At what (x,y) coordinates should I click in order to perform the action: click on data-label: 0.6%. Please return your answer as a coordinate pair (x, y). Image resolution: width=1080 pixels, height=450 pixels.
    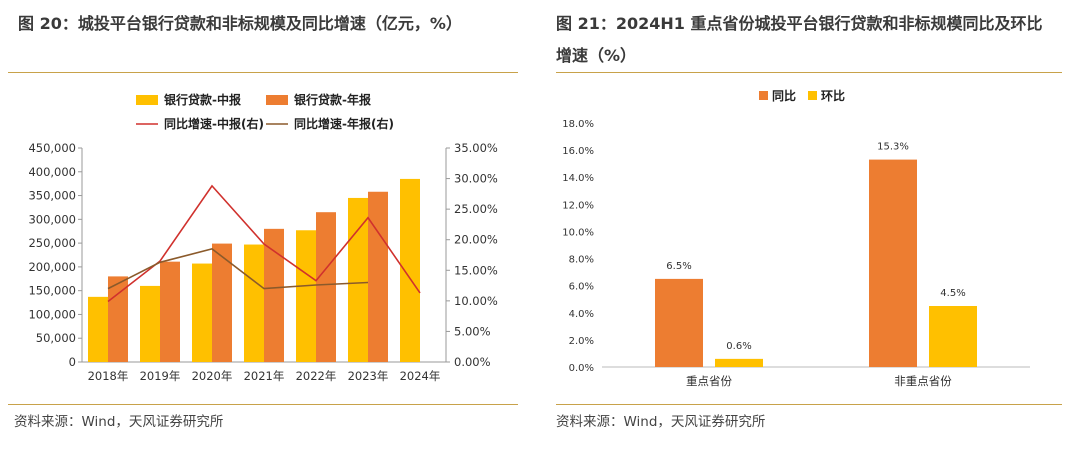
    Looking at the image, I should click on (738, 346).